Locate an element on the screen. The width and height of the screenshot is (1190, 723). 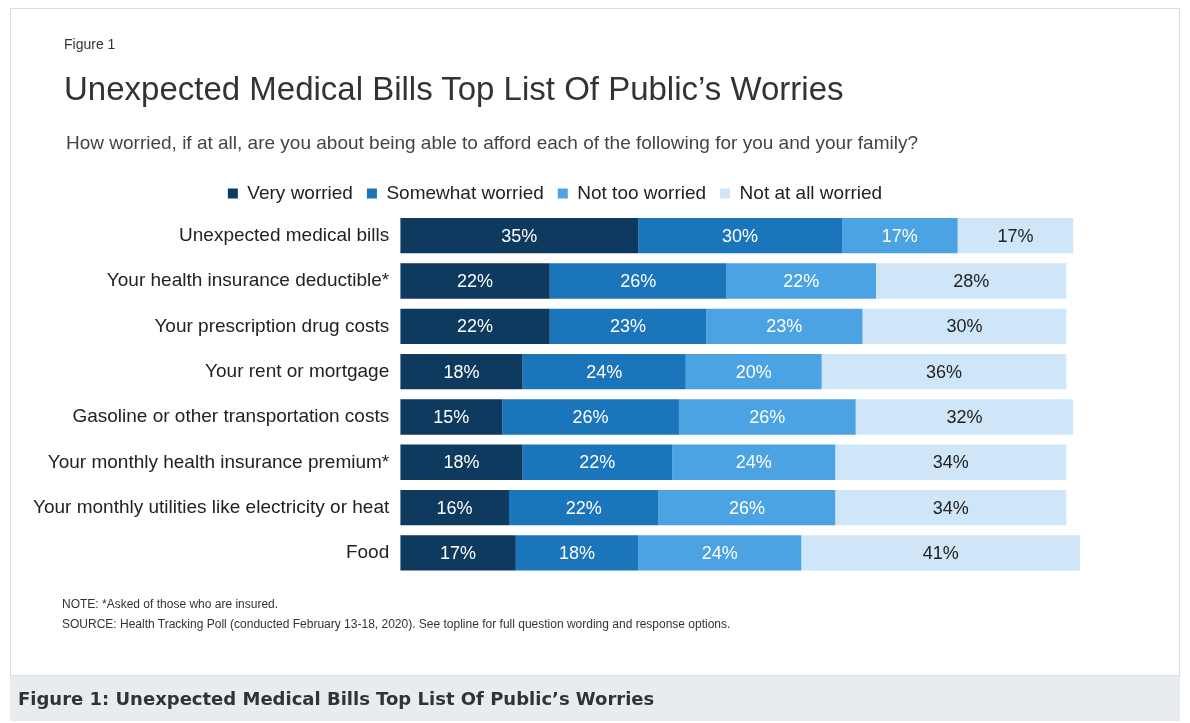
y-tick-label: Your health insurance deductible* is located at coordinates (248, 280).